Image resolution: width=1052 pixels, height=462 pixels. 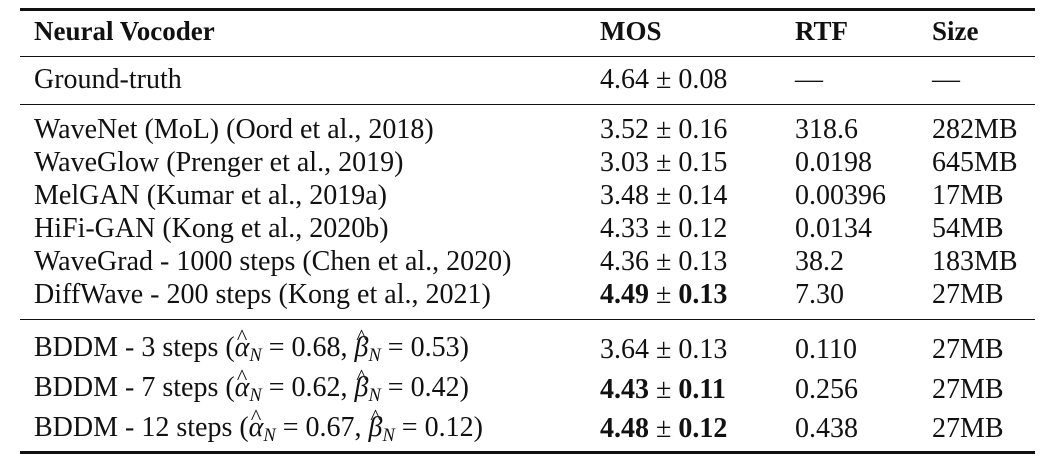 What do you see at coordinates (435, 387) in the screenshot?
I see `beta-value: 0.42` at bounding box center [435, 387].